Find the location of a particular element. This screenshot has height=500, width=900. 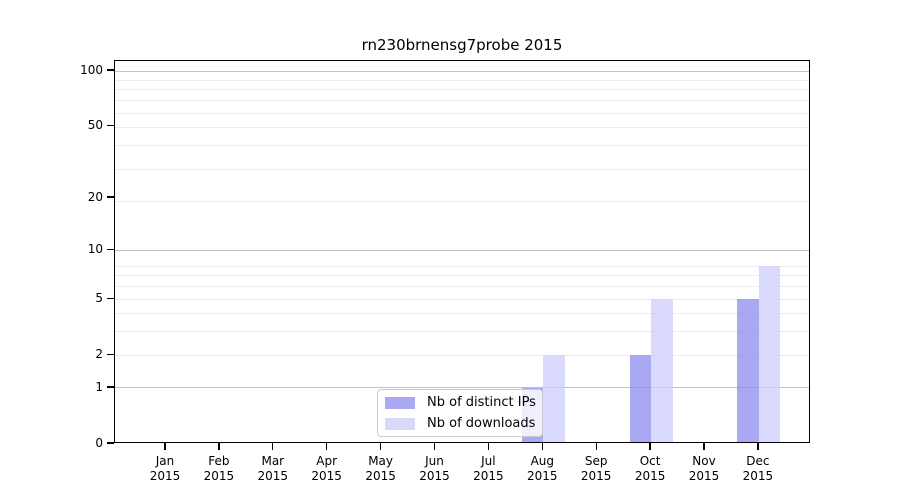

legend: Nb of distinct IPs Nb of downloads is located at coordinates (460, 413).